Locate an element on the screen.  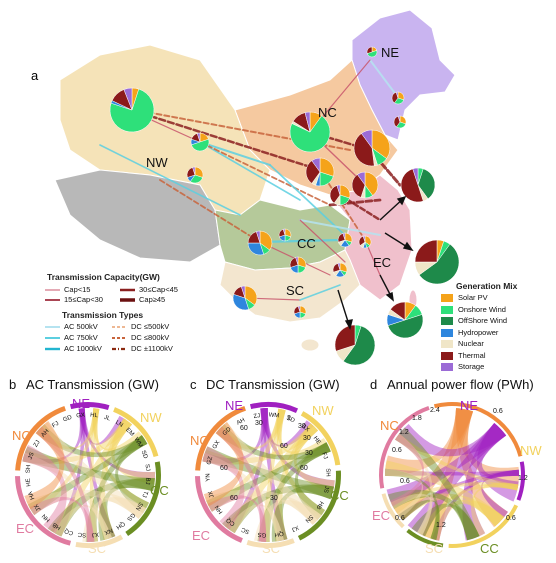
chord-d-group-label-3: CC is located at coordinates (489, 548).